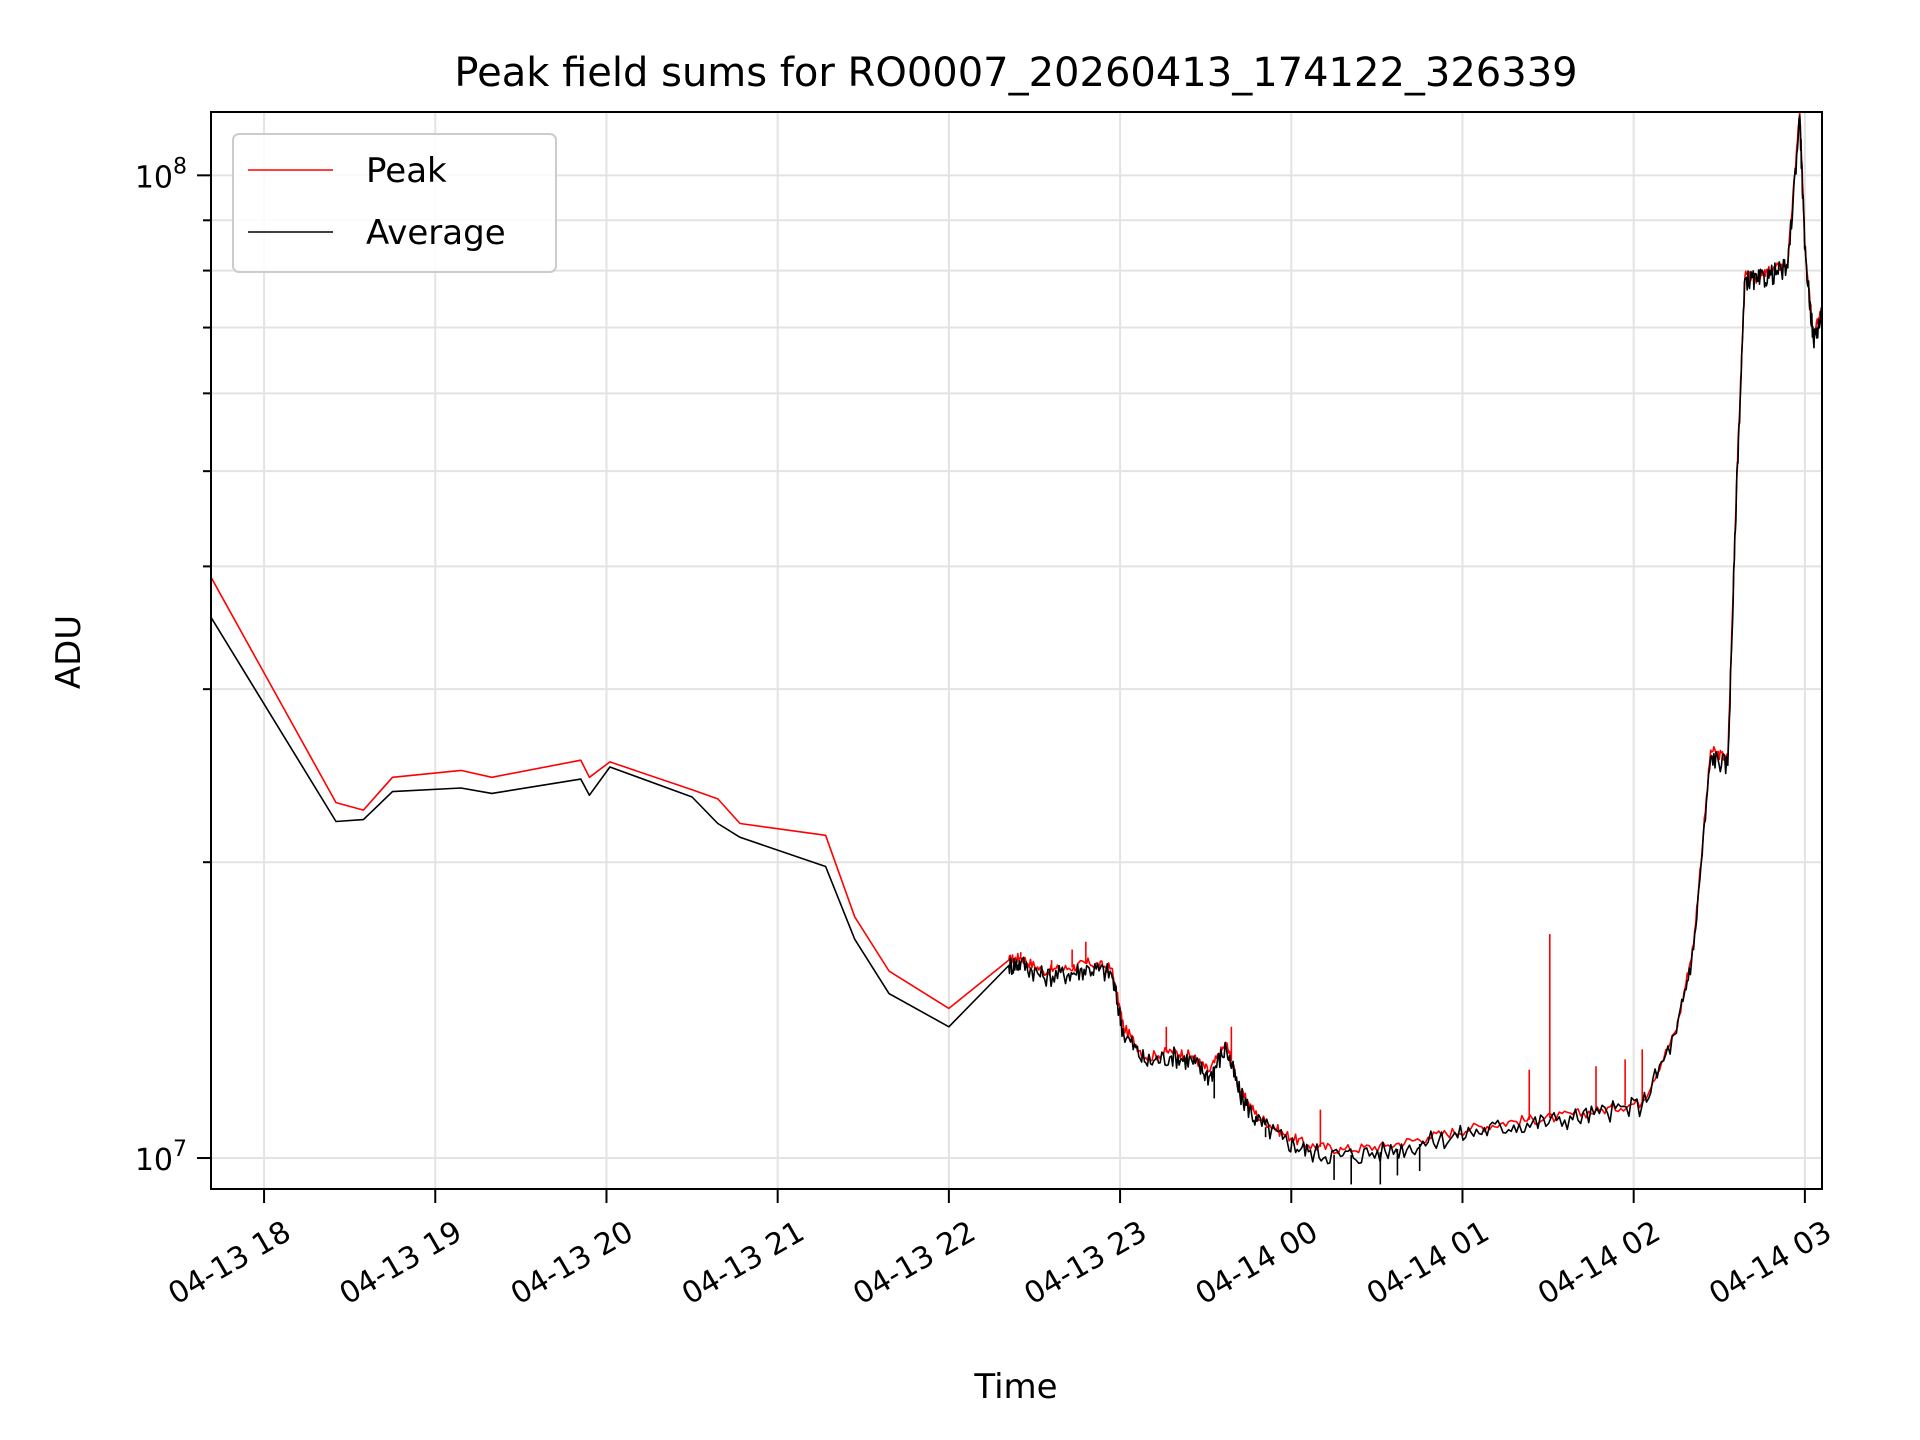 This screenshot has height=1440, width=1920. I want to click on legend-box, so click(394, 203).